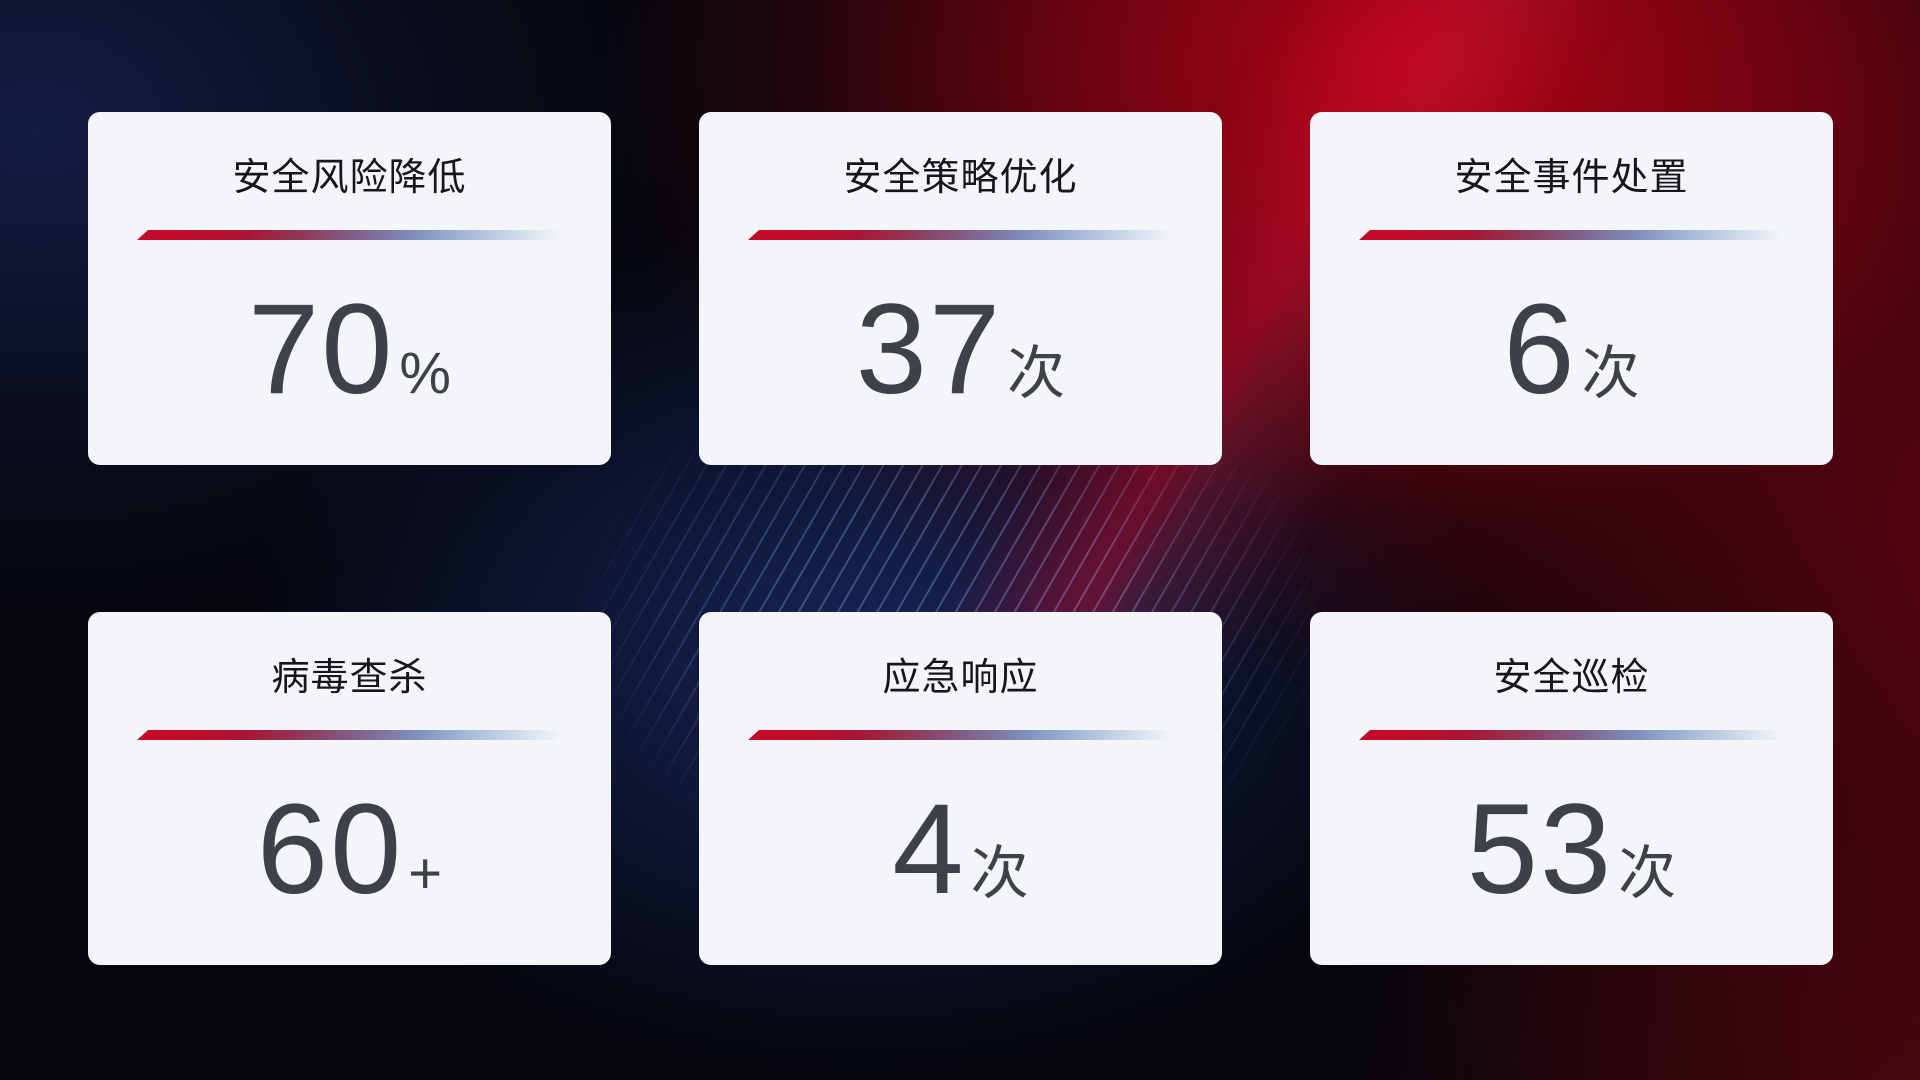 Image resolution: width=1920 pixels, height=1080 pixels. I want to click on card-value-row: 60 +, so click(349, 850).